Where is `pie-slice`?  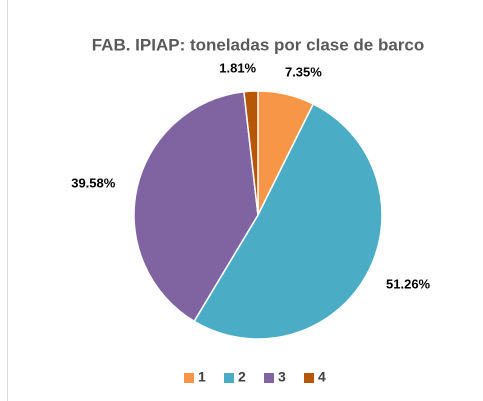 pie-slice is located at coordinates (251, 153).